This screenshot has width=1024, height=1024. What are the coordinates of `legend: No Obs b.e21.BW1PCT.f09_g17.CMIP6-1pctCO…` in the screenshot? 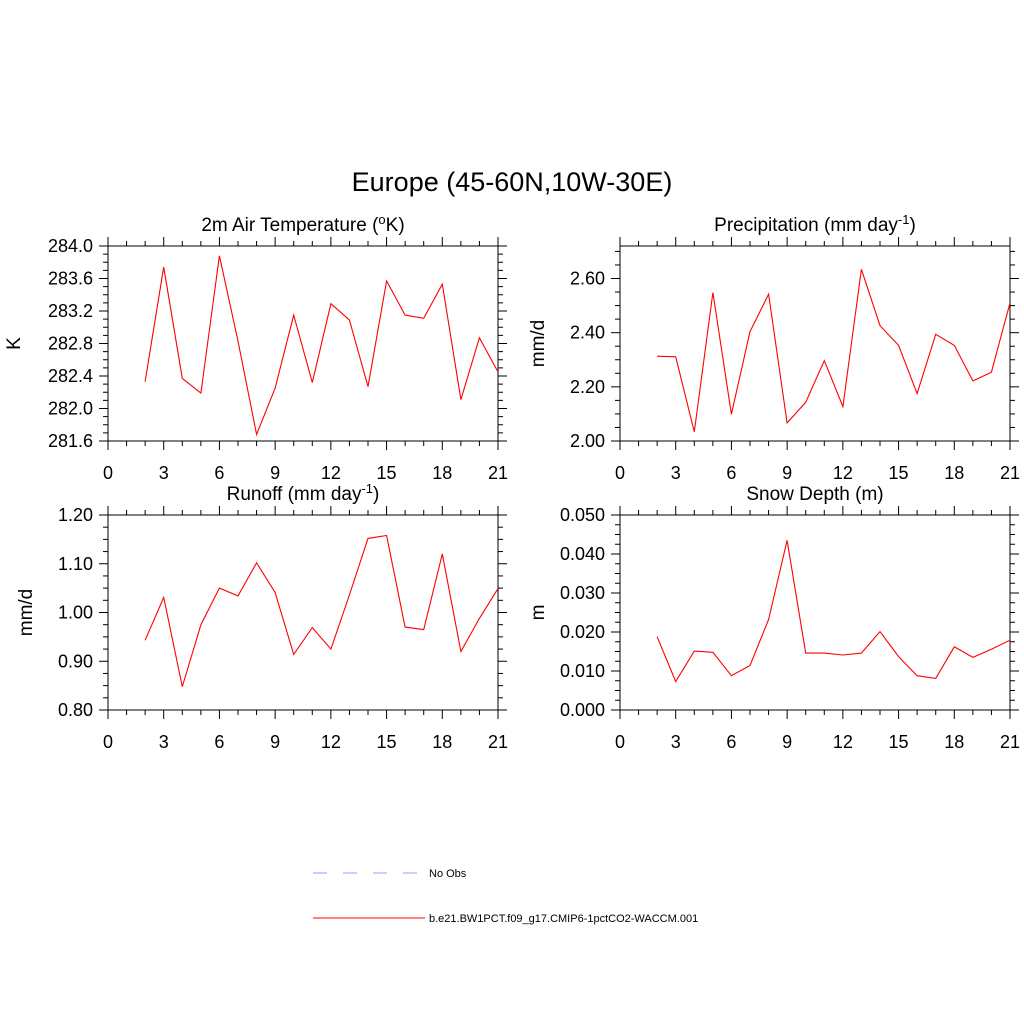 It's located at (505, 896).